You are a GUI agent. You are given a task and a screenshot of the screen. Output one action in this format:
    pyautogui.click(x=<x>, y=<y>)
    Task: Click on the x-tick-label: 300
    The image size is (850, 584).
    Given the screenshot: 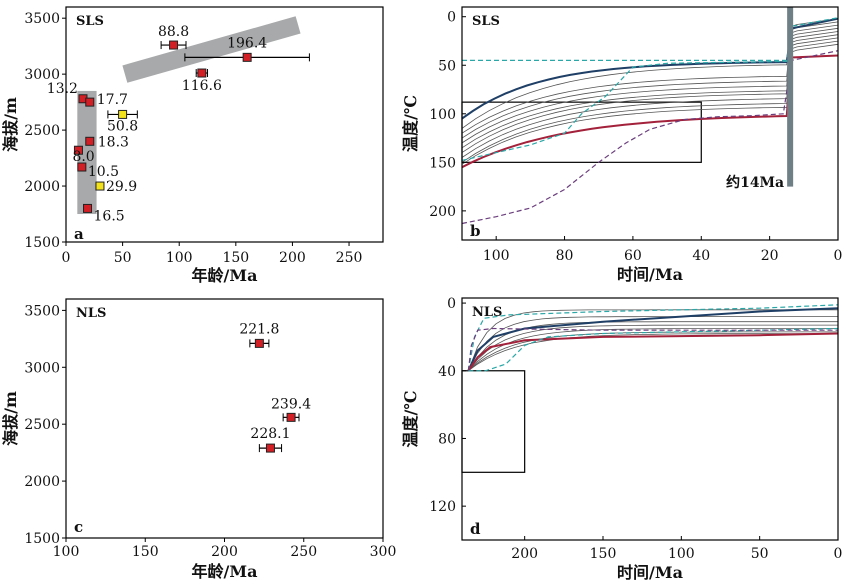 What is the action you would take?
    pyautogui.click(x=383, y=552)
    